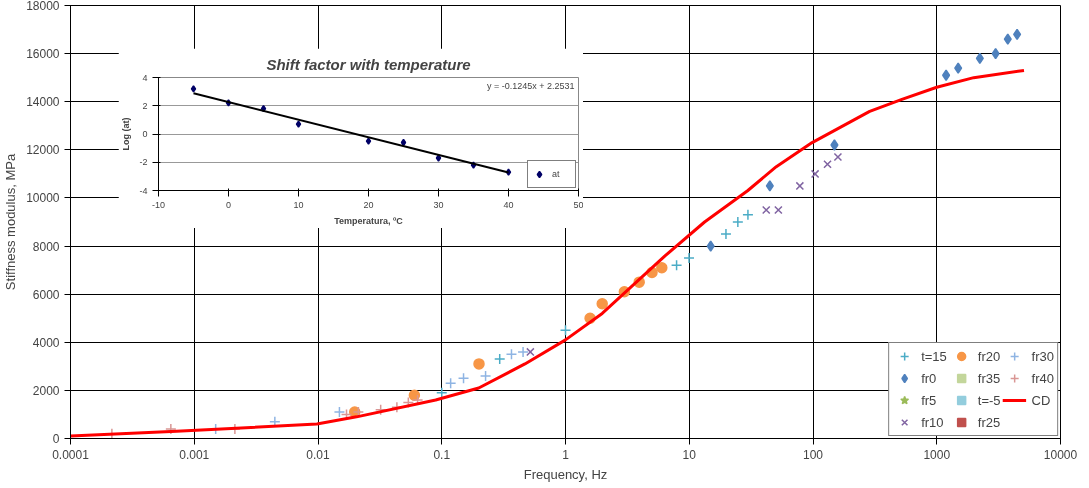 This screenshot has height=488, width=1089. I want to click on x-tick-label: 20, so click(368, 204).